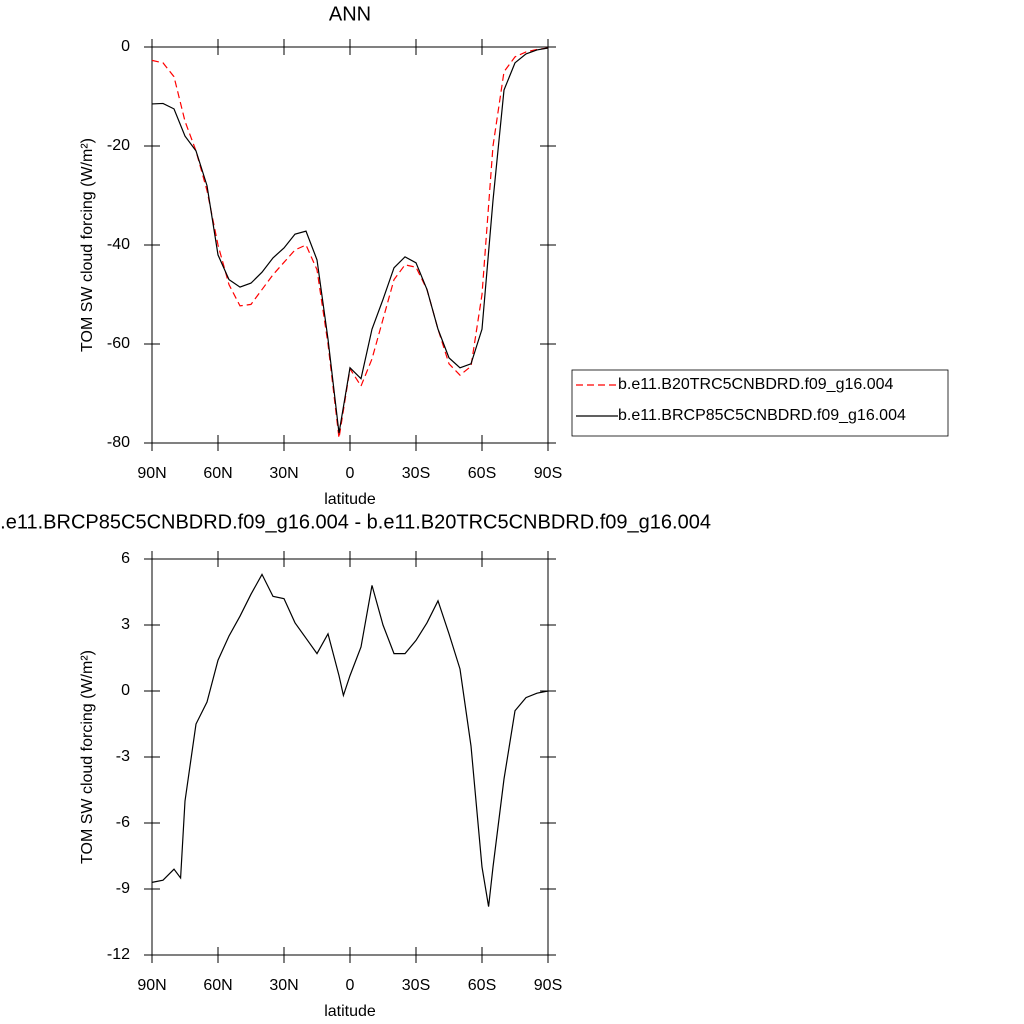 The height and width of the screenshot is (1024, 1024). Describe the element at coordinates (118, 145) in the screenshot. I see `y-tick-label: -20` at that location.